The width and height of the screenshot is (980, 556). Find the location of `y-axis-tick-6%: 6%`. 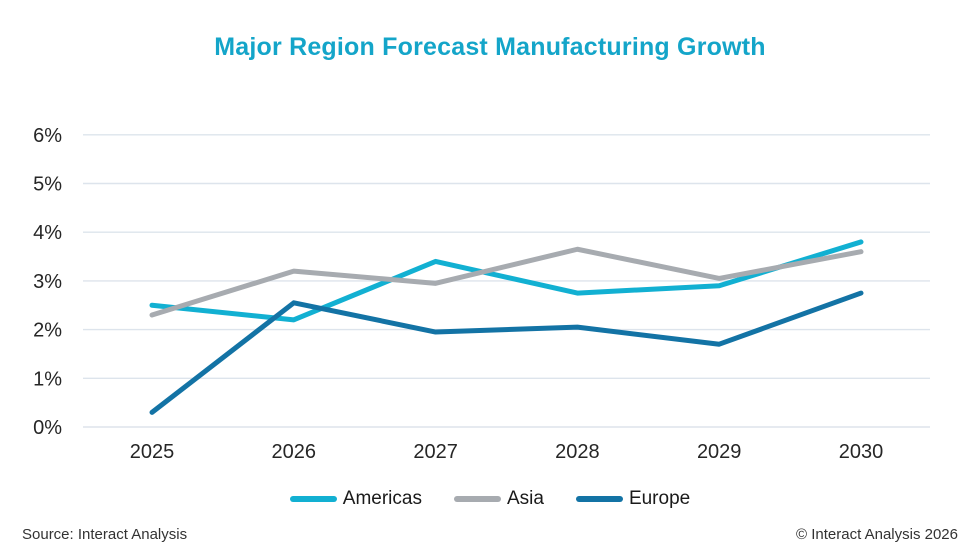

y-axis-tick-6%: 6% is located at coordinates (47, 136).